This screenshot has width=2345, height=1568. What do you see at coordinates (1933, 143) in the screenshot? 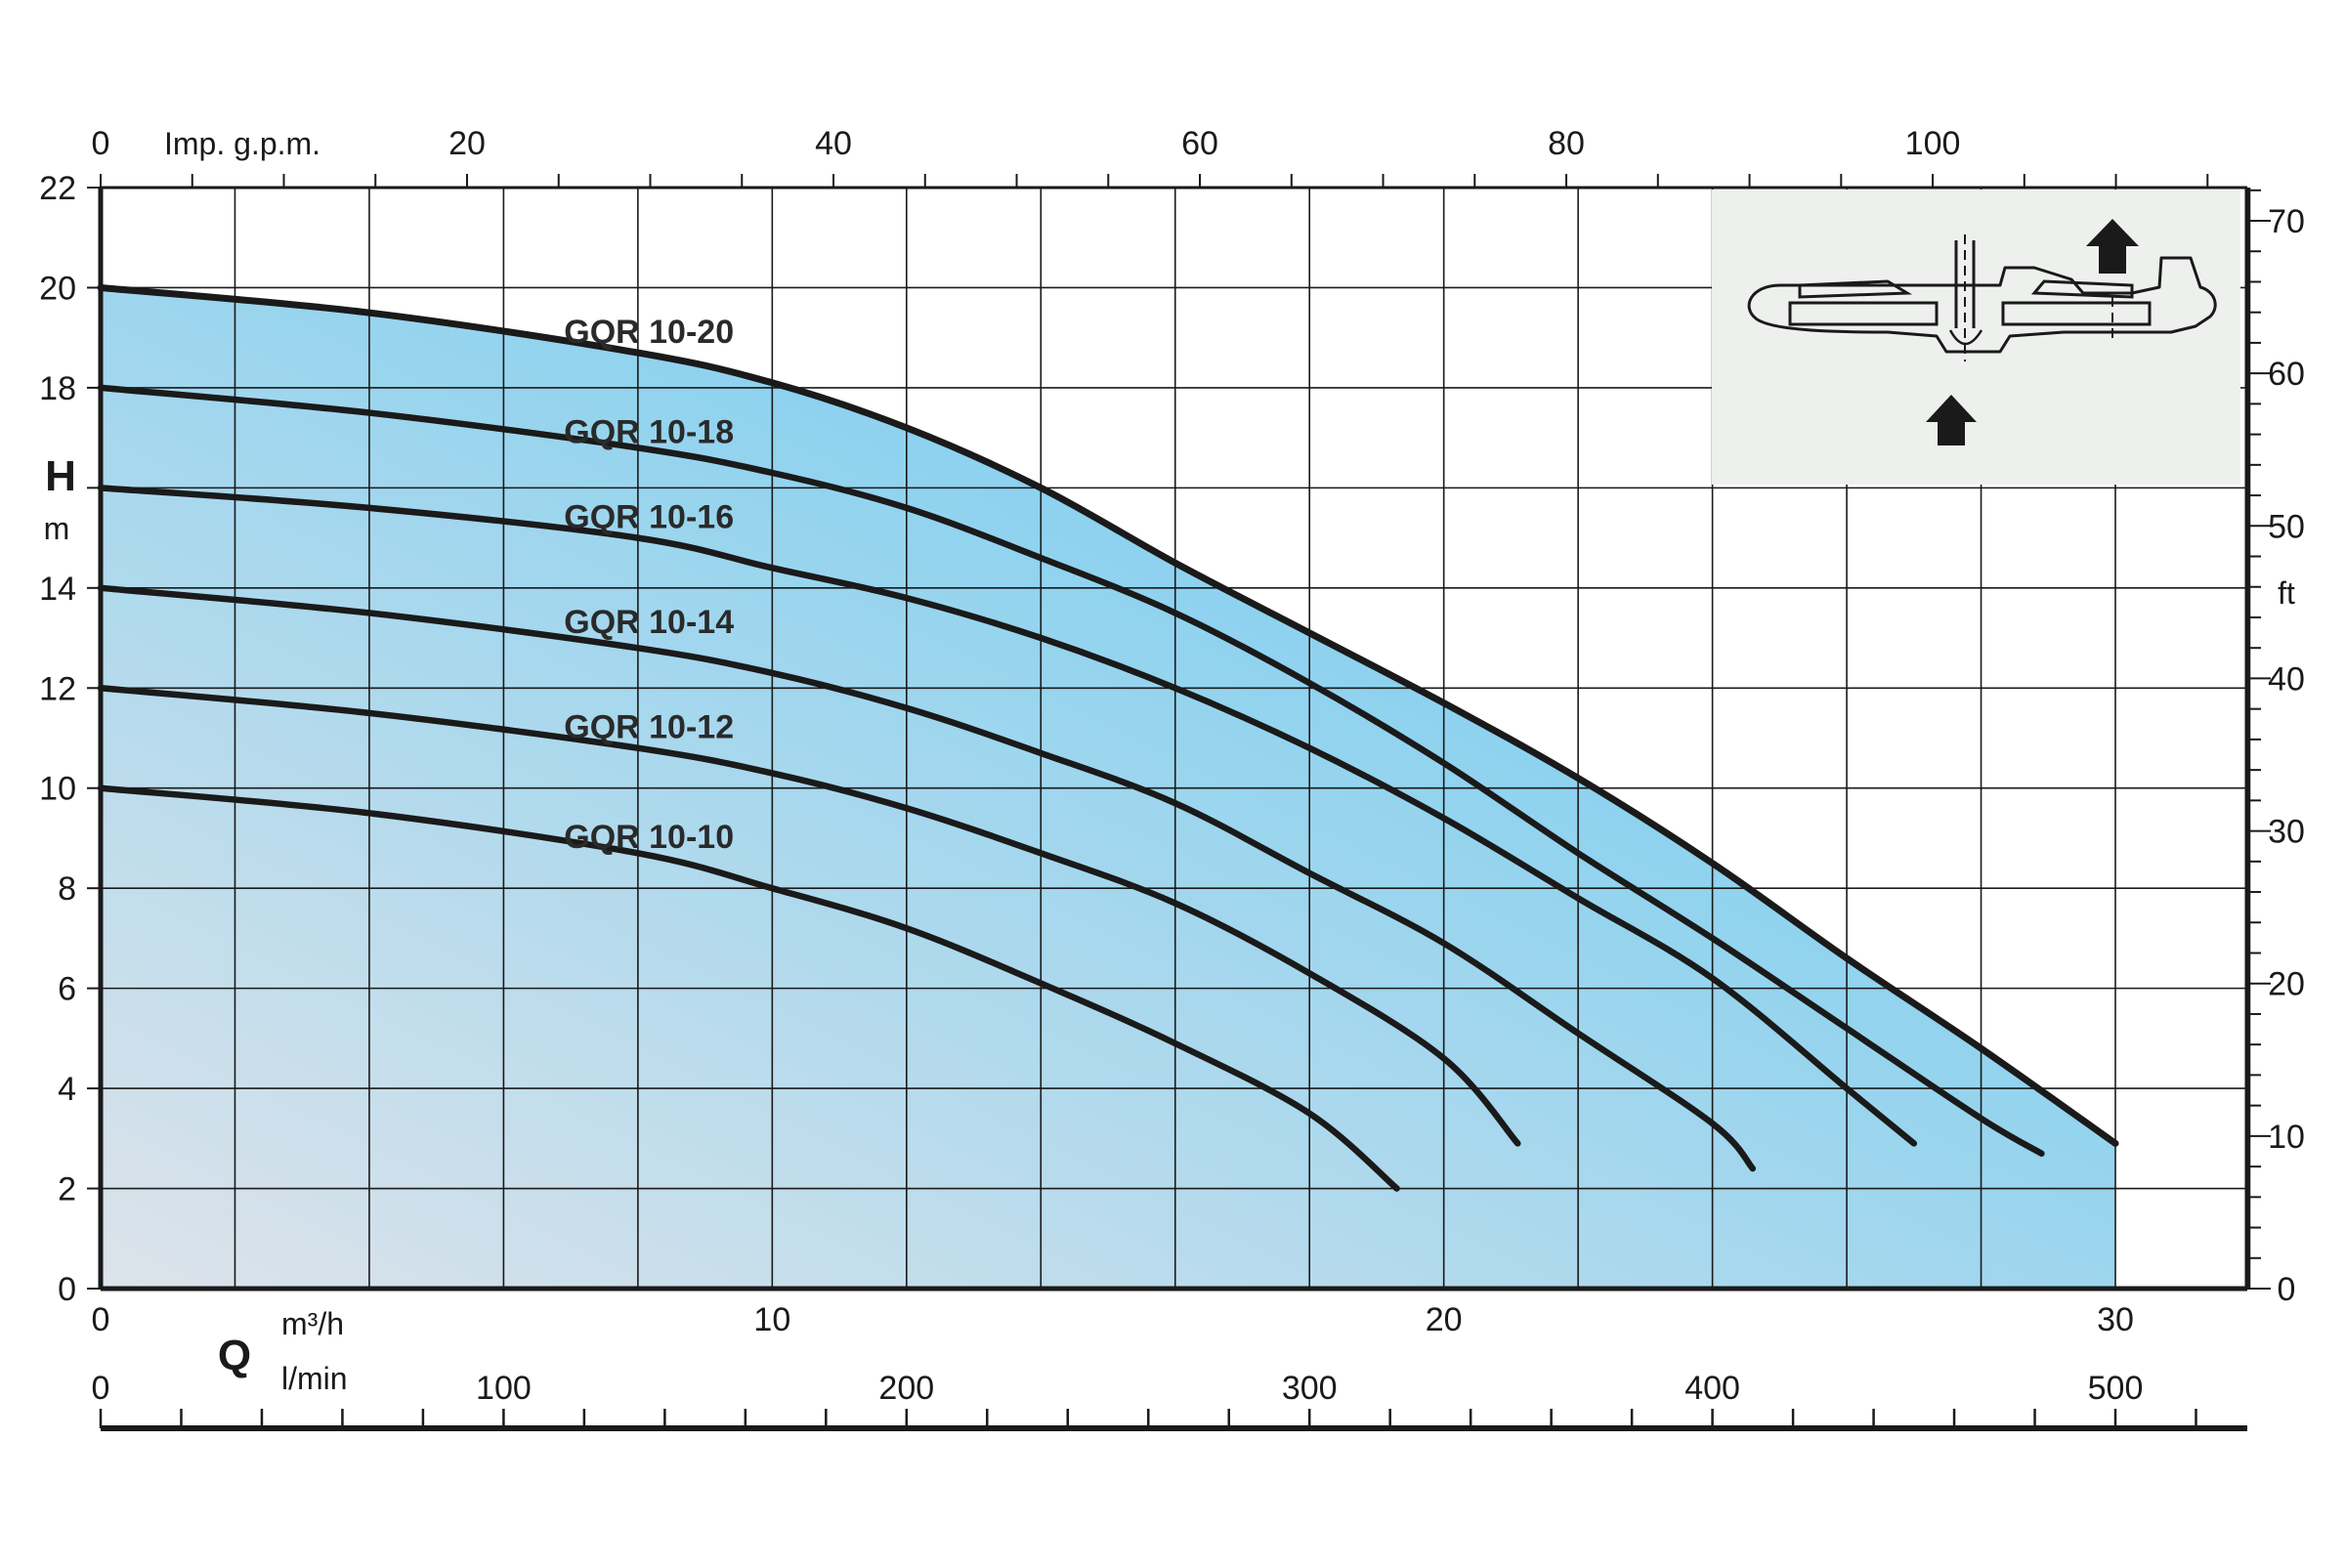
I see `x-top-tick-label: 100` at bounding box center [1933, 143].